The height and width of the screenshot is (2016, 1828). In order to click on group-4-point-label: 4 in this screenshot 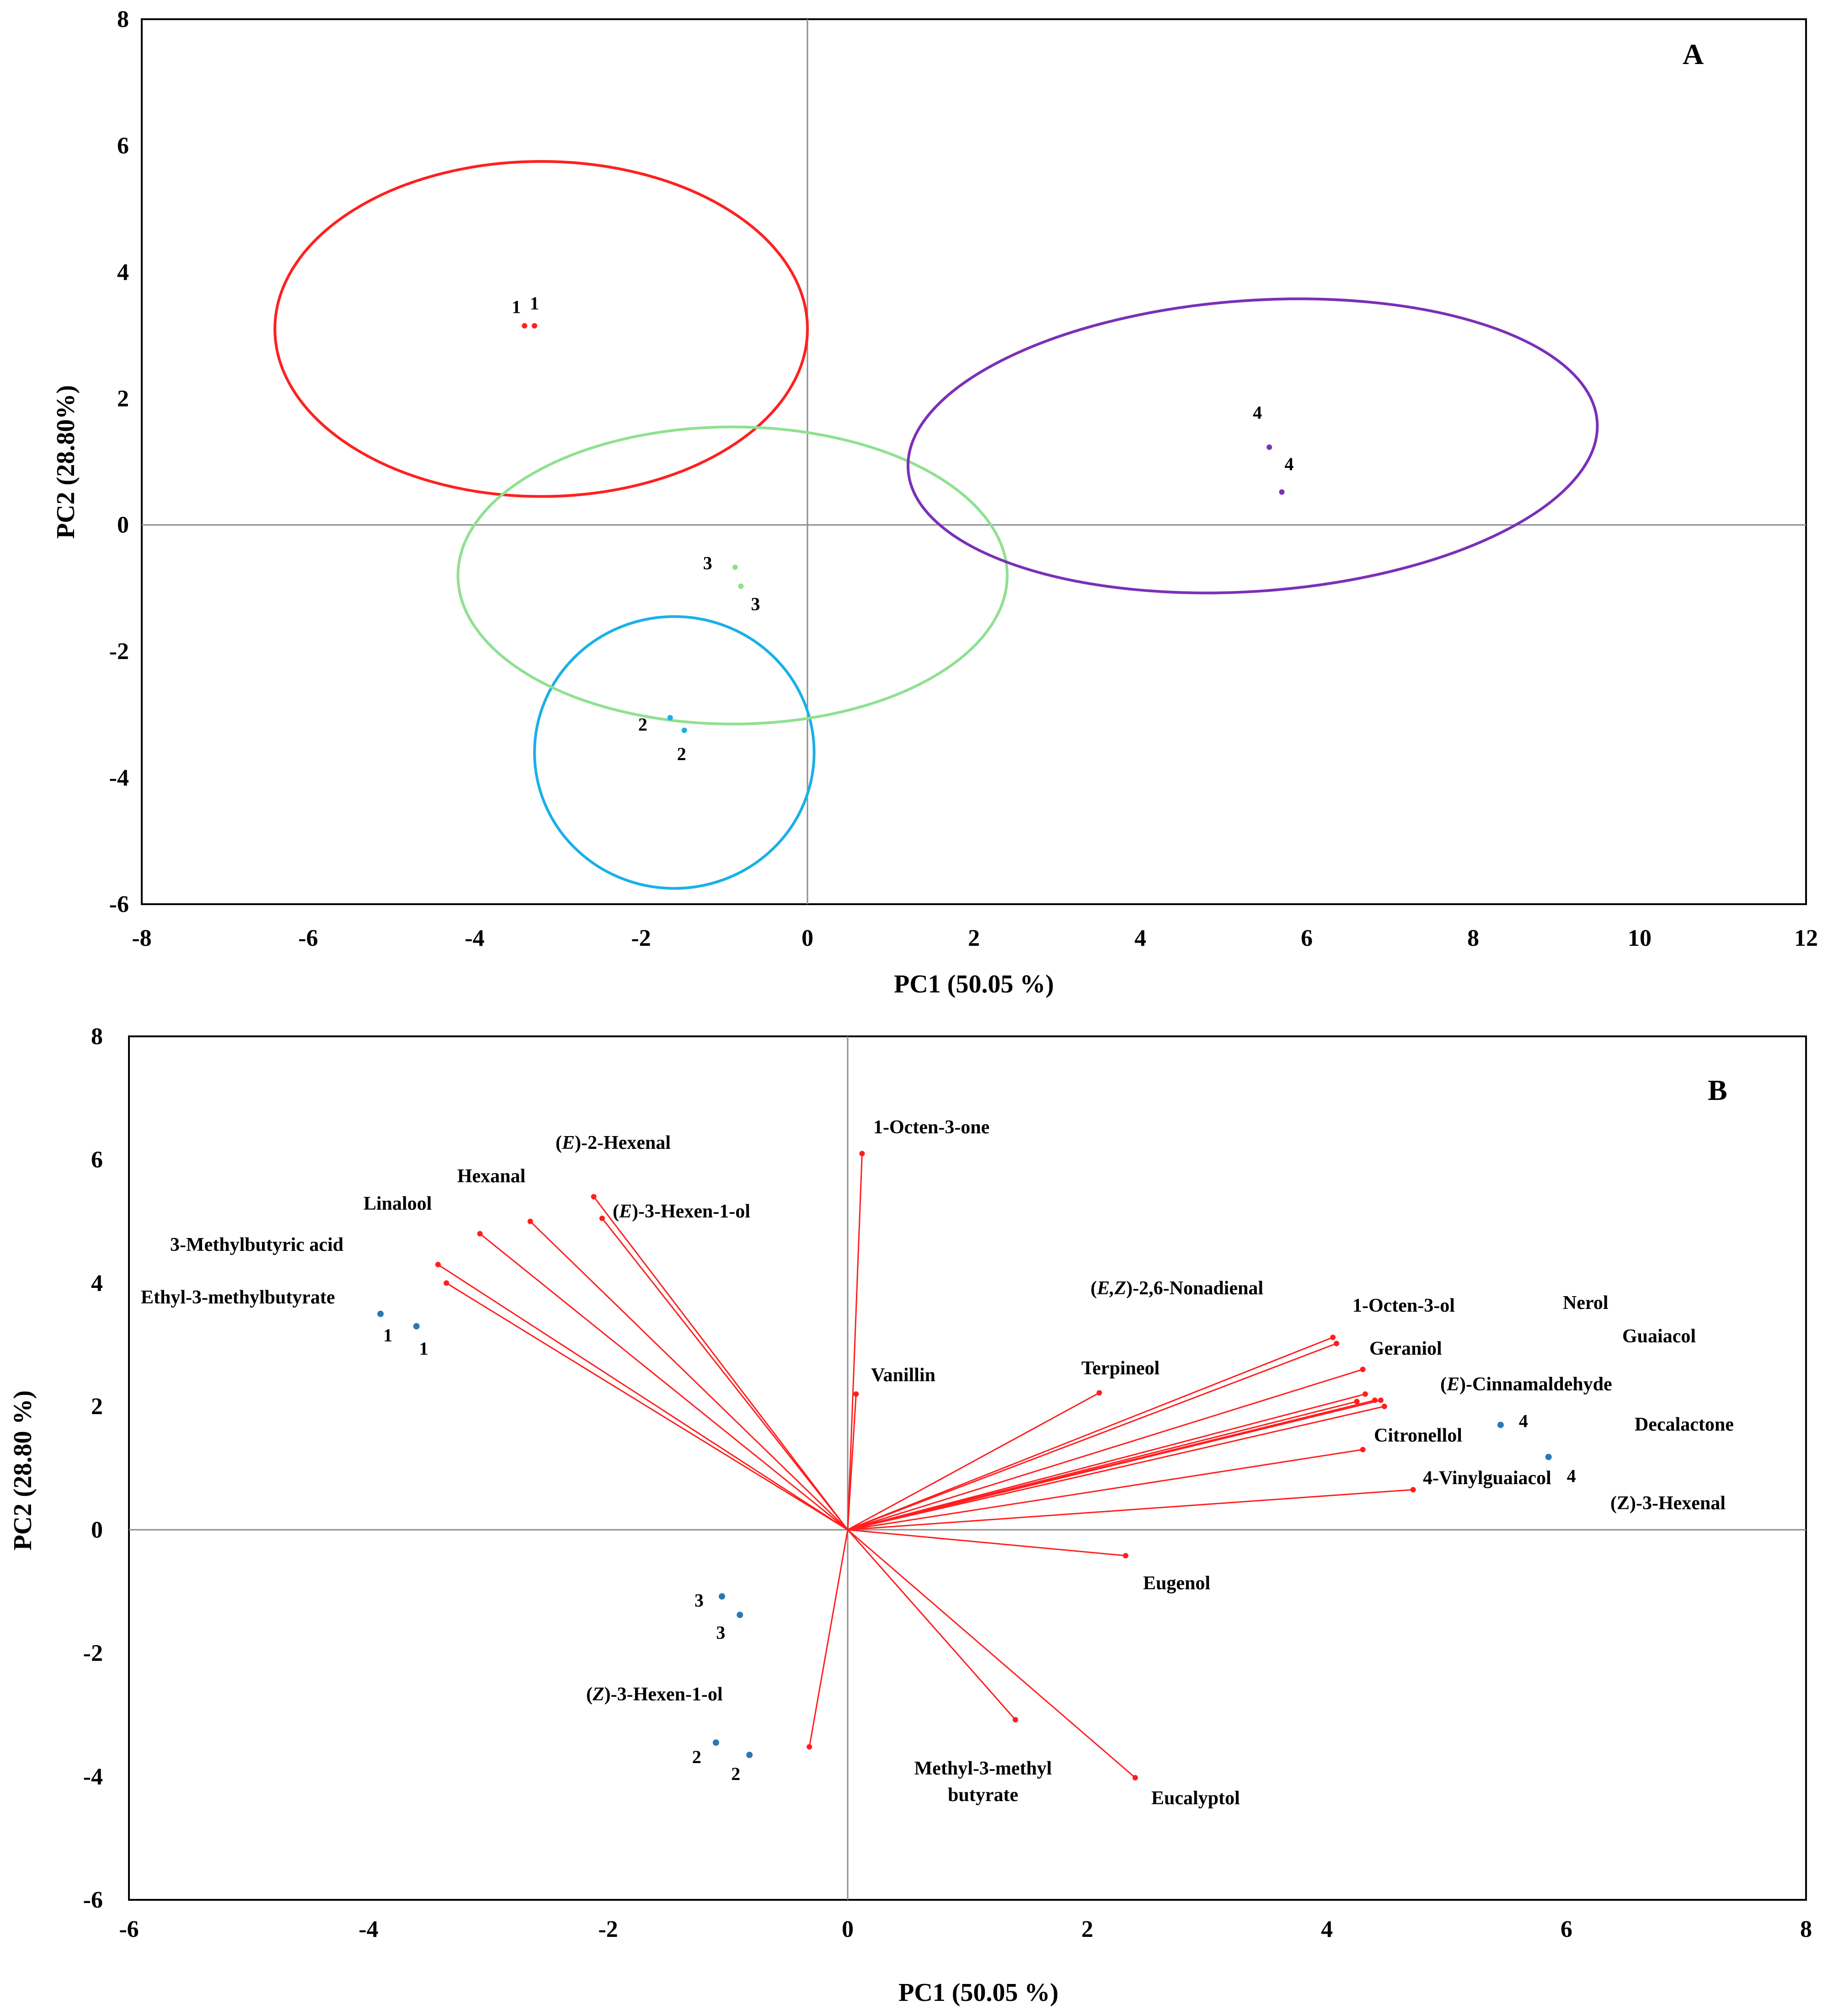, I will do `click(1288, 464)`.